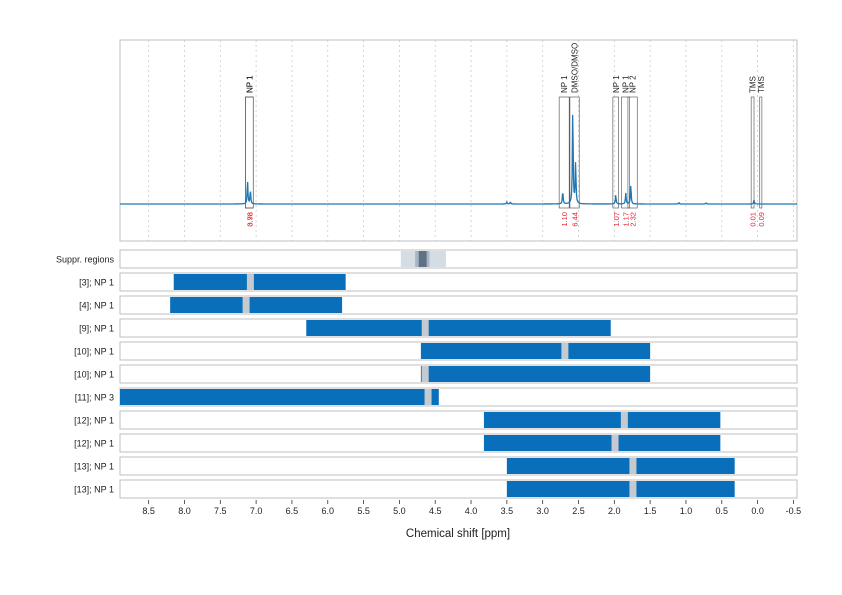 This screenshot has width=842, height=595. What do you see at coordinates (85, 260) in the screenshot?
I see `row-label: Suppr. regions` at bounding box center [85, 260].